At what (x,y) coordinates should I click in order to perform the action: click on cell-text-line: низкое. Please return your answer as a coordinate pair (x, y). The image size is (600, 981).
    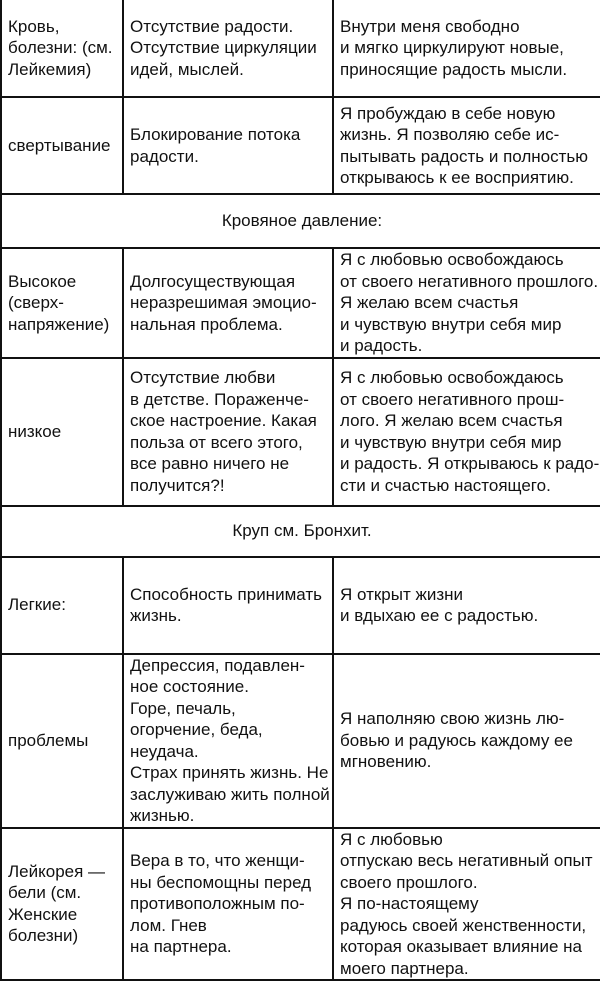
    Looking at the image, I should click on (35, 431).